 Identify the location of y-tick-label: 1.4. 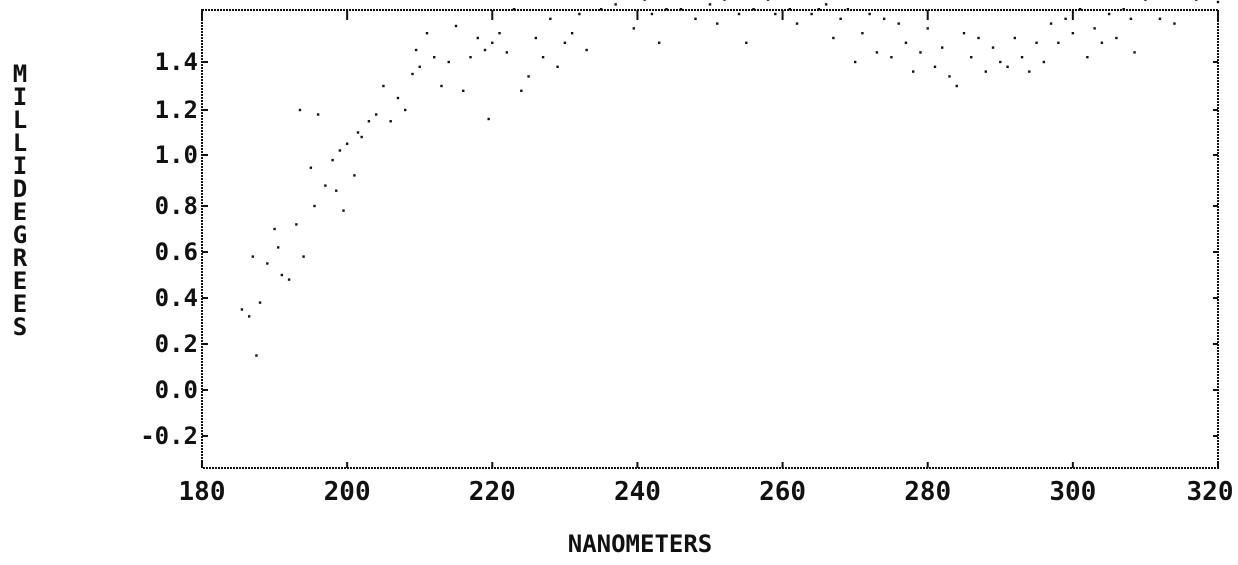
(176, 62).